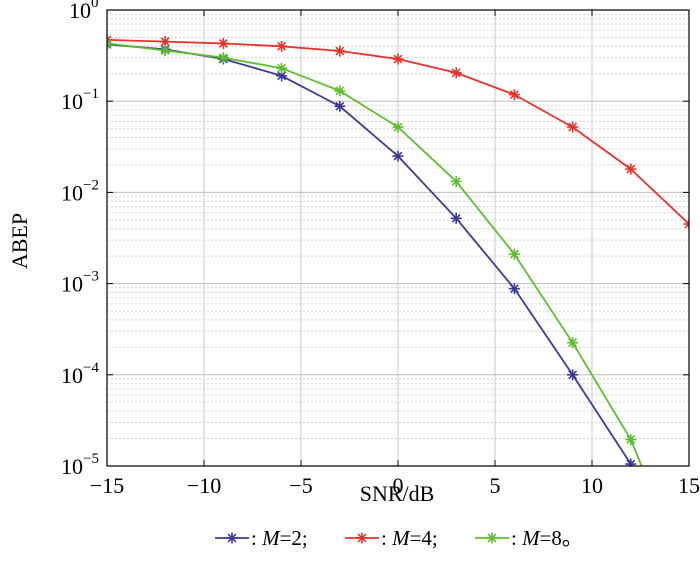 This screenshot has width=700, height=574. What do you see at coordinates (91, 185) in the screenshot?
I see `y-tick-exponent: −2` at bounding box center [91, 185].